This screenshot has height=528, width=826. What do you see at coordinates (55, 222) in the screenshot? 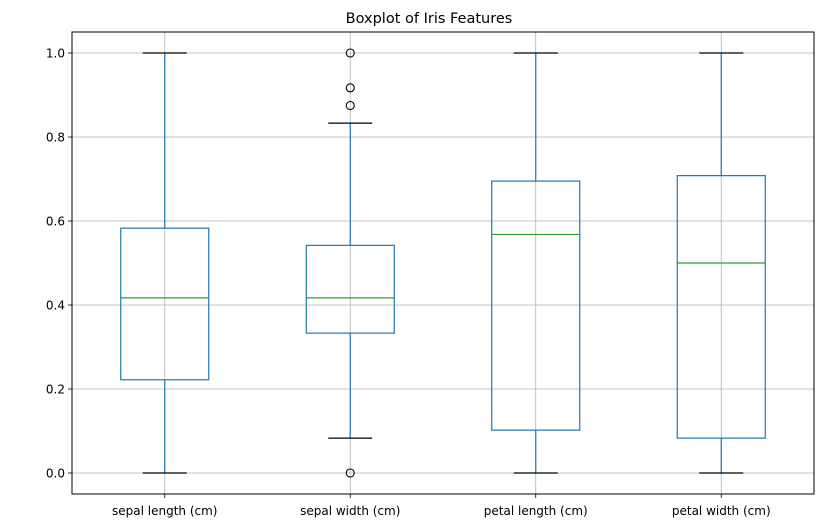
I see `y-tick-label: 0.6` at bounding box center [55, 222].